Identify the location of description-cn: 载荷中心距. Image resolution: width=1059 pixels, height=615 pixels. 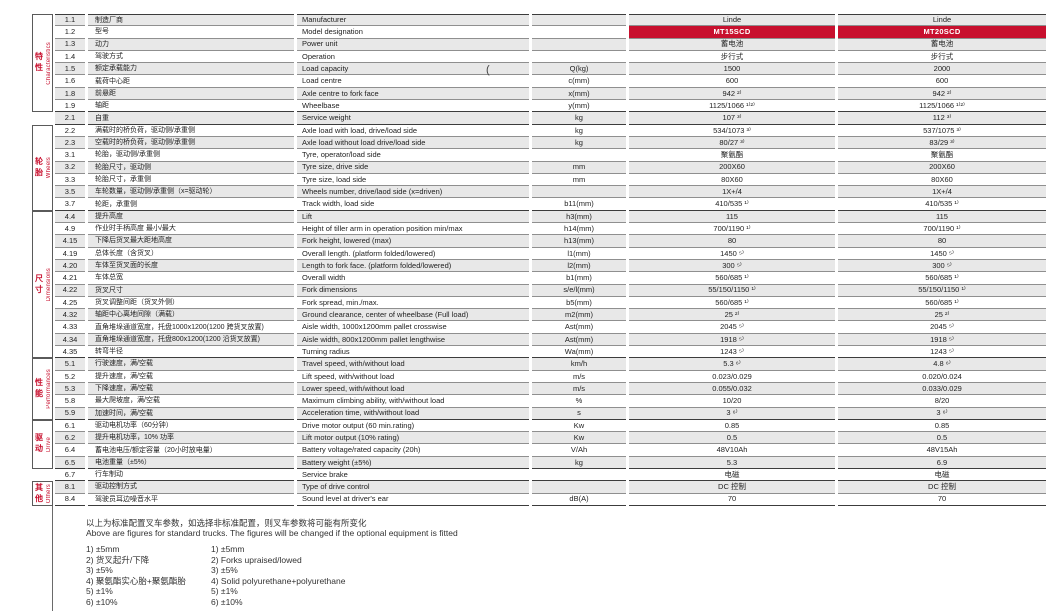
(191, 81).